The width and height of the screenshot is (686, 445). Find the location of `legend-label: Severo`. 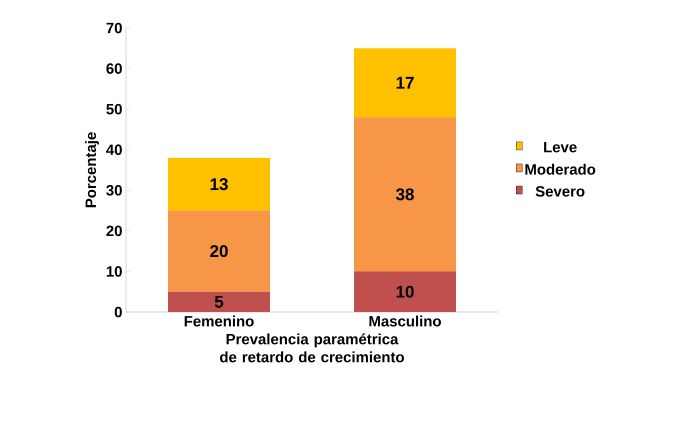

legend-label: Severo is located at coordinates (560, 191).